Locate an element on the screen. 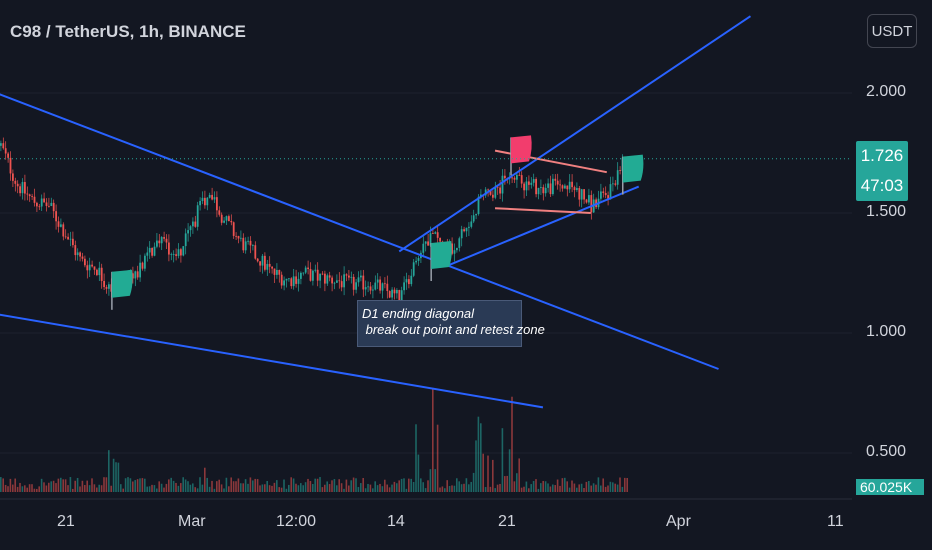 The width and height of the screenshot is (932, 550). time-axis-label: 12:00 is located at coordinates (296, 521).